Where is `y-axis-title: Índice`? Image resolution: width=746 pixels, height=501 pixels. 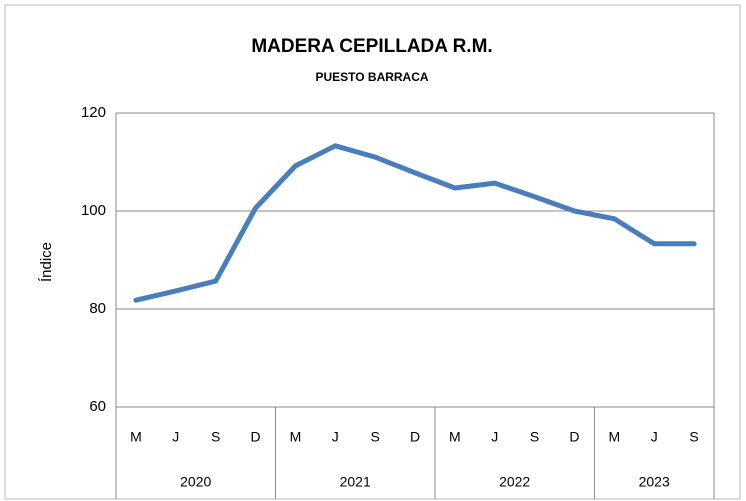
y-axis-title: Índice is located at coordinates (46, 262).